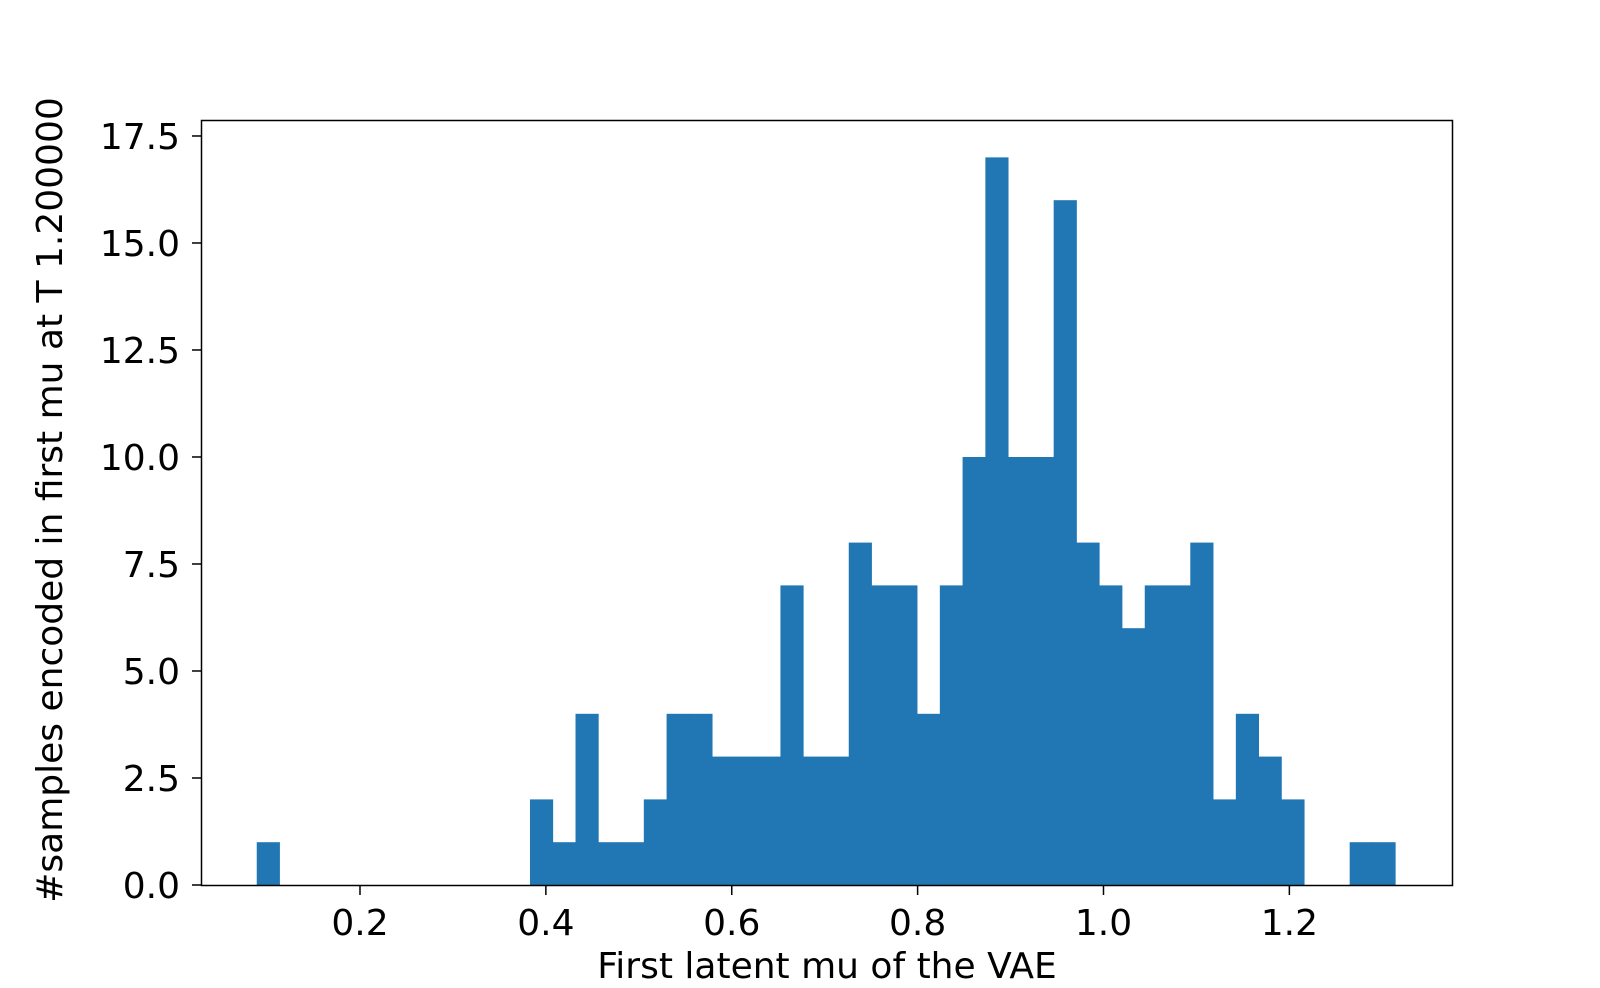 The image size is (1600, 988). I want to click on y-tick-label: 2.5, so click(151, 779).